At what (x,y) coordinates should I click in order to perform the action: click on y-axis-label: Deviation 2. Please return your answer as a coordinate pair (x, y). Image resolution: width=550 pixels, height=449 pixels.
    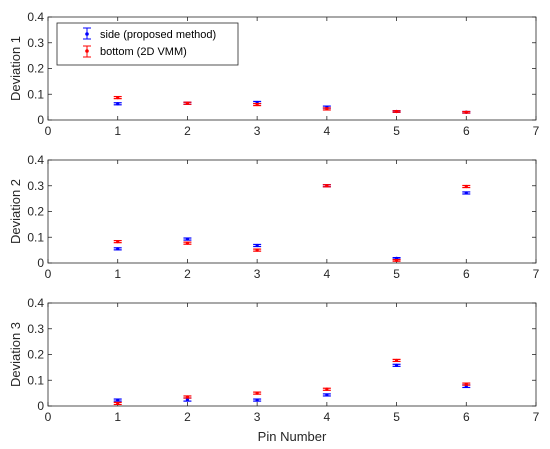
    Looking at the image, I should click on (15, 211).